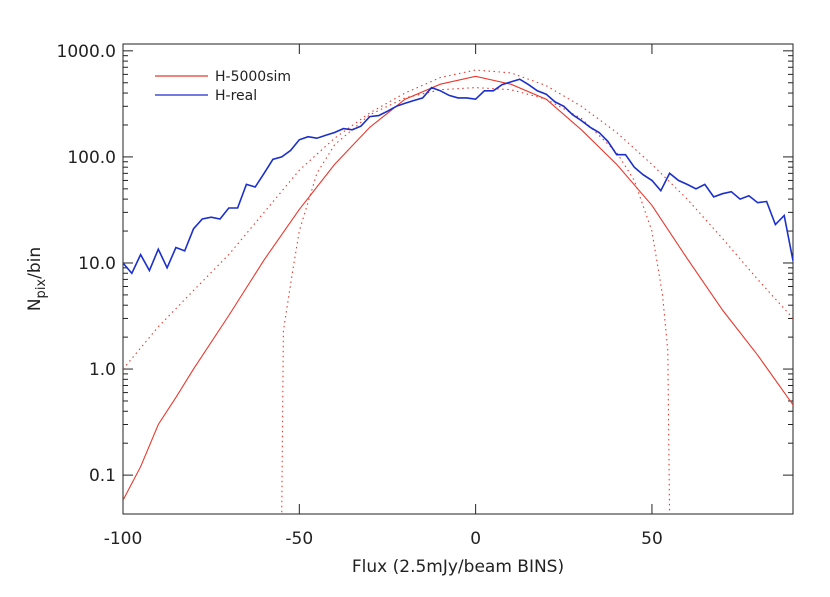 This screenshot has width=830, height=597. I want to click on legend-label: H-real, so click(236, 96).